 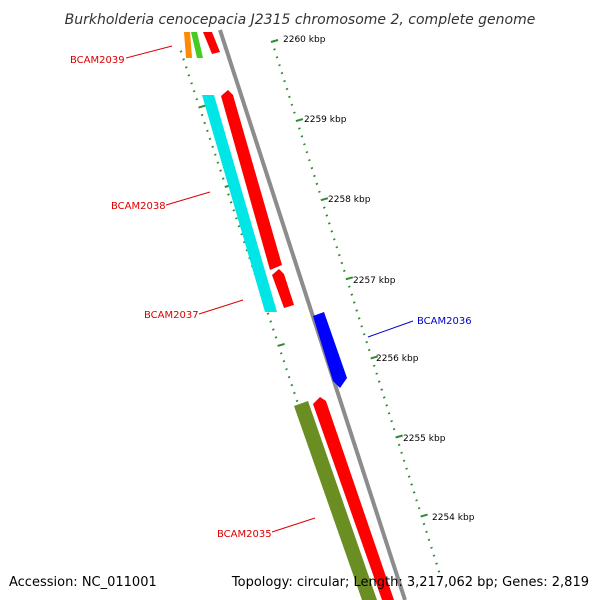 I want to click on lime-feature, so click(x=197, y=45).